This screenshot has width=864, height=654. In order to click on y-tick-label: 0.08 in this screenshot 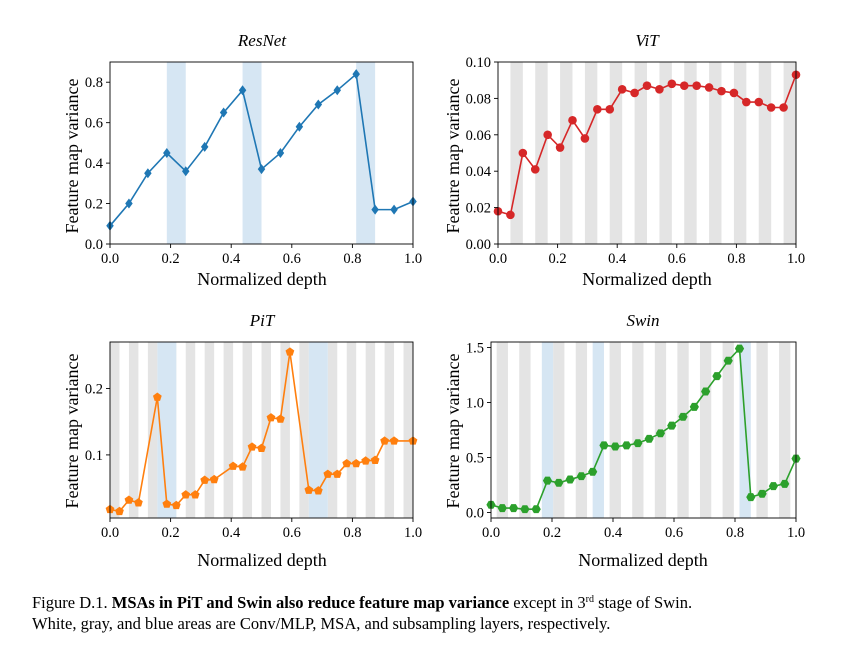, I will do `click(478, 99)`.